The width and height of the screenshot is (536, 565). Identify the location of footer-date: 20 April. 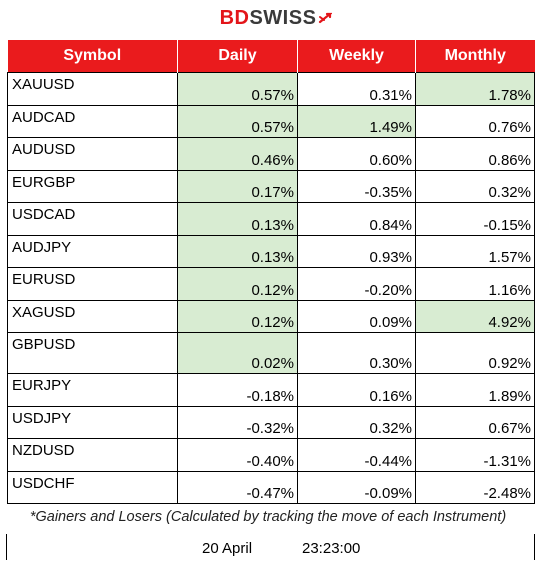
(227, 548).